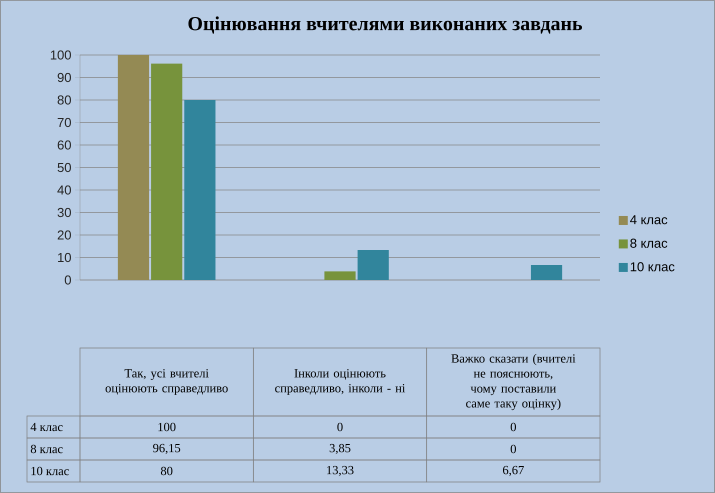 Image resolution: width=715 pixels, height=493 pixels. Describe the element at coordinates (64, 77) in the screenshot. I see `y-tick-label: 90` at that location.